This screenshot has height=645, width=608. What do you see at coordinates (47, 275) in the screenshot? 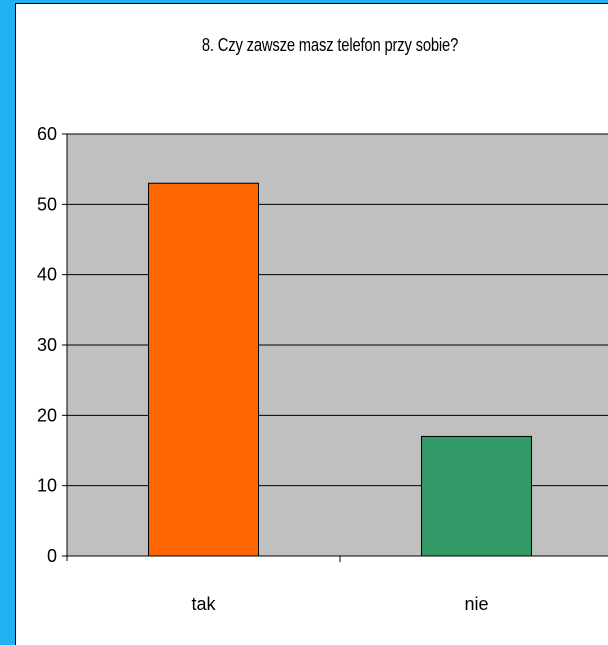
I see `y-tick-label: 40` at bounding box center [47, 275].